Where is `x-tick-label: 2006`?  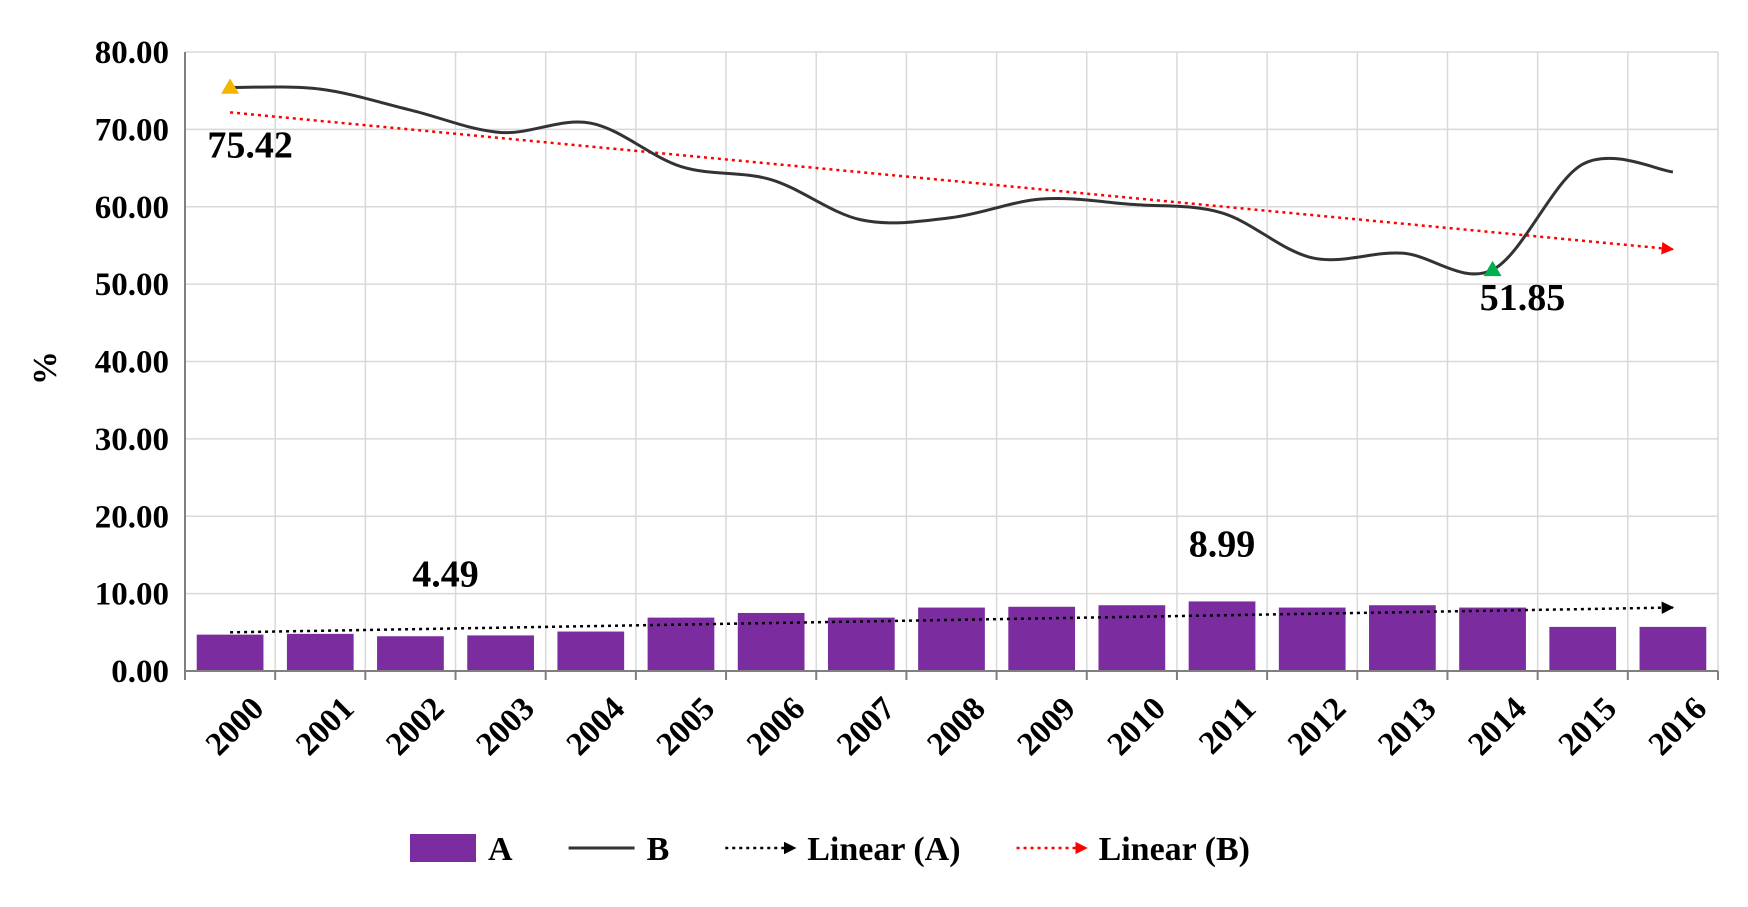
x-tick-label: 2006 is located at coordinates (776, 727).